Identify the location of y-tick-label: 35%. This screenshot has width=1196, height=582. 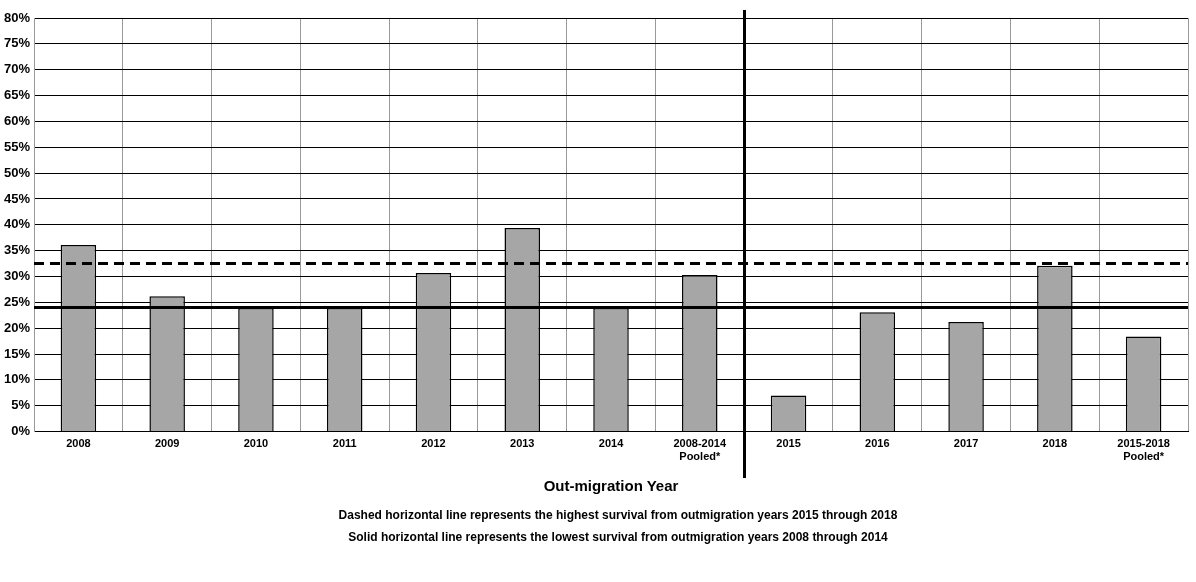
(17, 250).